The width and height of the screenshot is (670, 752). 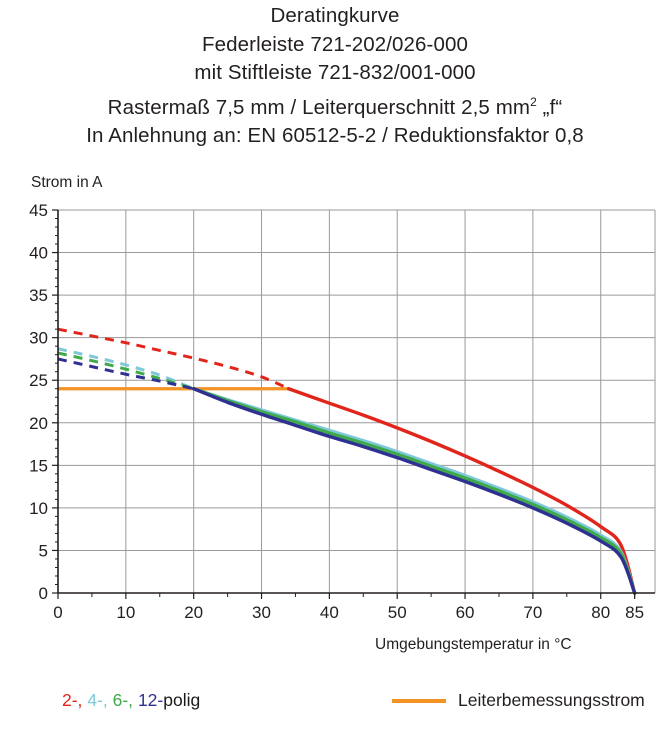 I want to click on legend-rated-current: Leiterbemessungsstrom, so click(x=518, y=700).